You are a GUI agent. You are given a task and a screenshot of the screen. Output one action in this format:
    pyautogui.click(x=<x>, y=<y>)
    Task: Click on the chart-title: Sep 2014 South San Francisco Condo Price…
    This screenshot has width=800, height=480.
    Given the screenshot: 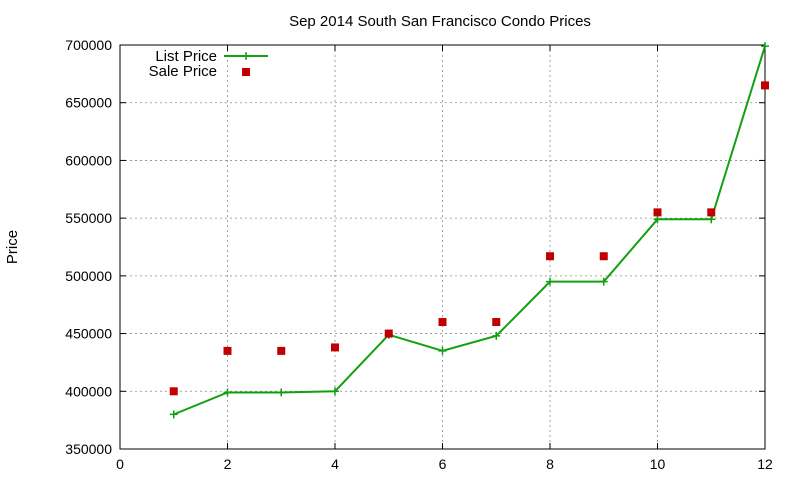 What is the action you would take?
    pyautogui.click(x=440, y=21)
    